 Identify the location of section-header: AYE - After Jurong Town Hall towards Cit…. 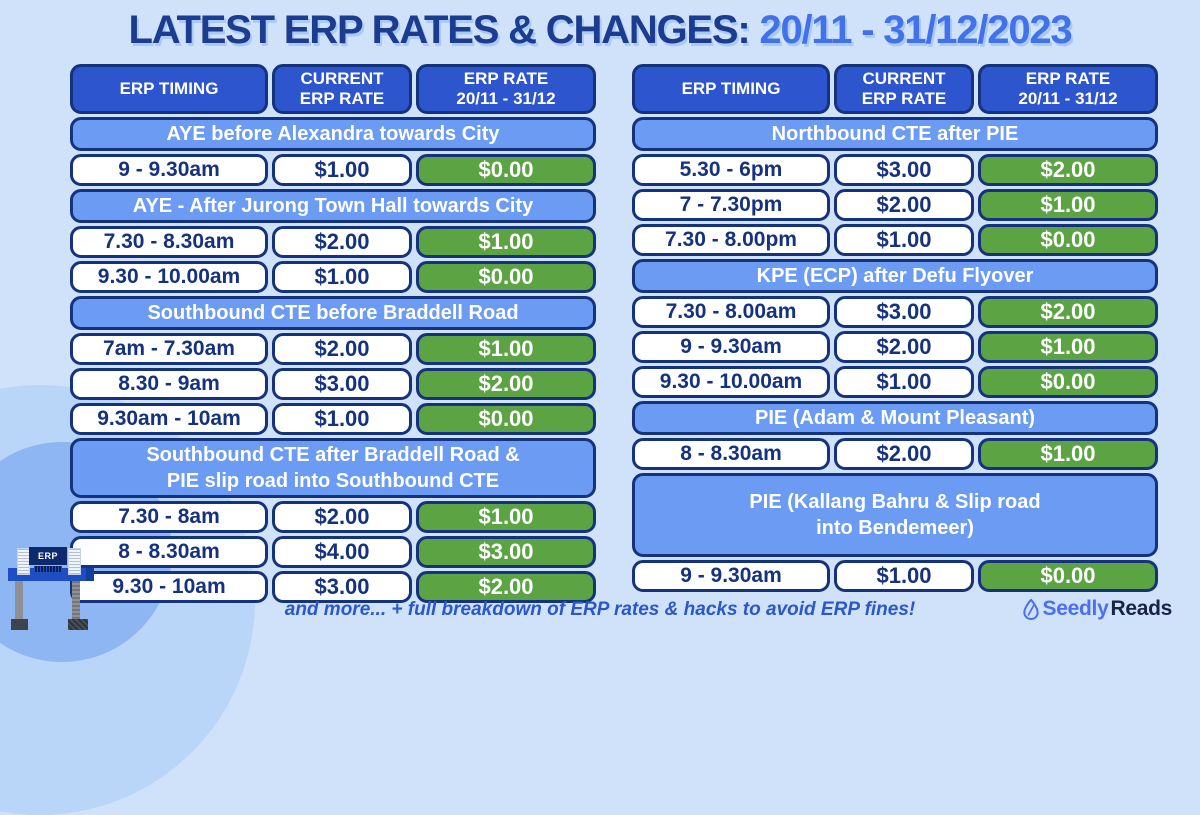
(333, 206).